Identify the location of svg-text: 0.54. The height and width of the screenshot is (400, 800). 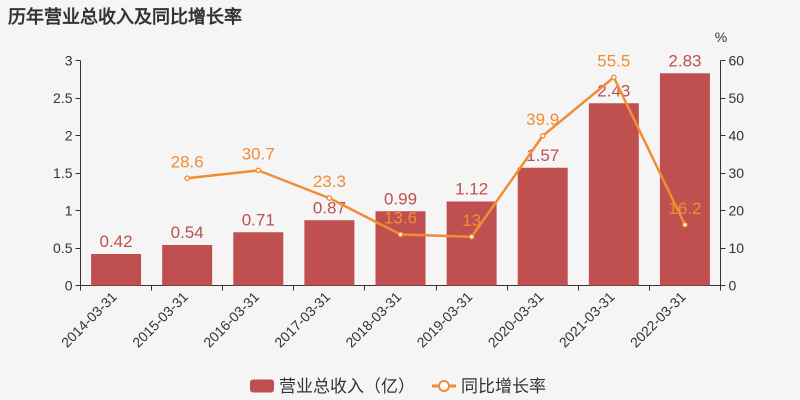
(187, 232).